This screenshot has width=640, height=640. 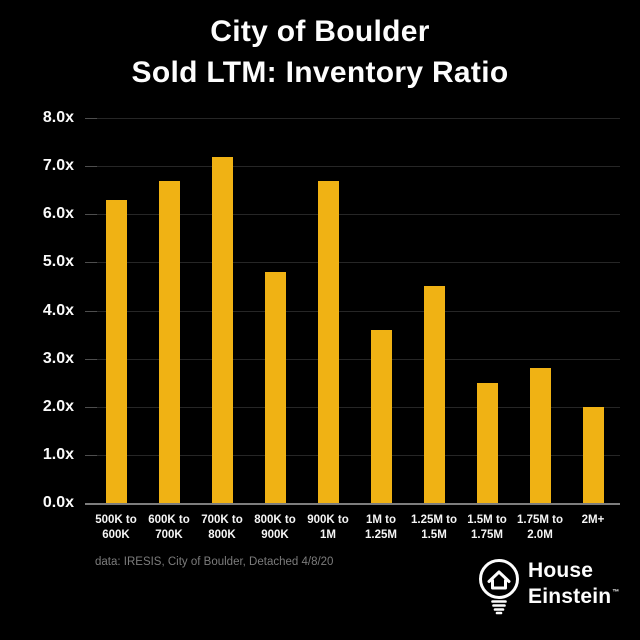 I want to click on x-axis-label-line: 900K, so click(x=275, y=535).